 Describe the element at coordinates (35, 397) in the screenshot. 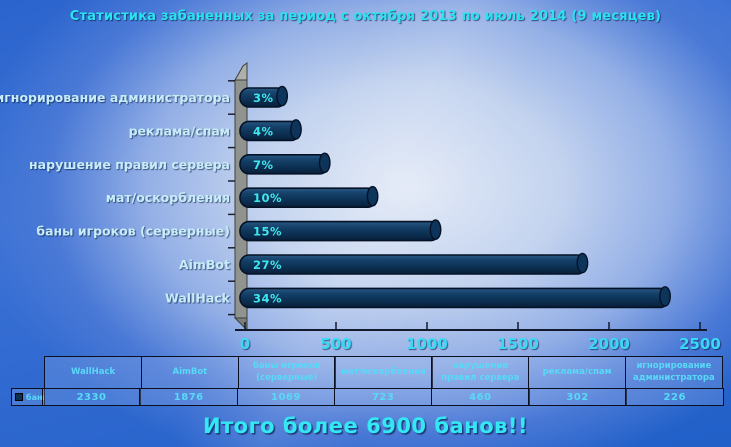

I see `legend-label: баны` at that location.